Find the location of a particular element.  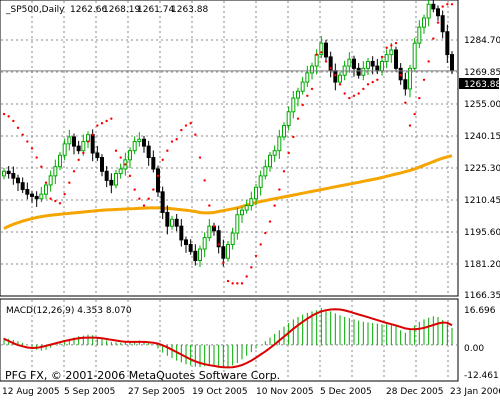

price-axis-label: 1166.35 is located at coordinates (482, 296).